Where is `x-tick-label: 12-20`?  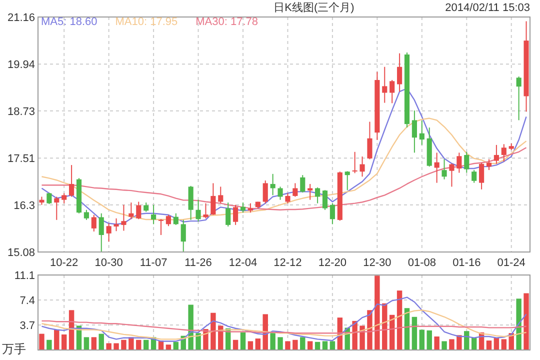
x-tick-label: 12-20 is located at coordinates (332, 263).